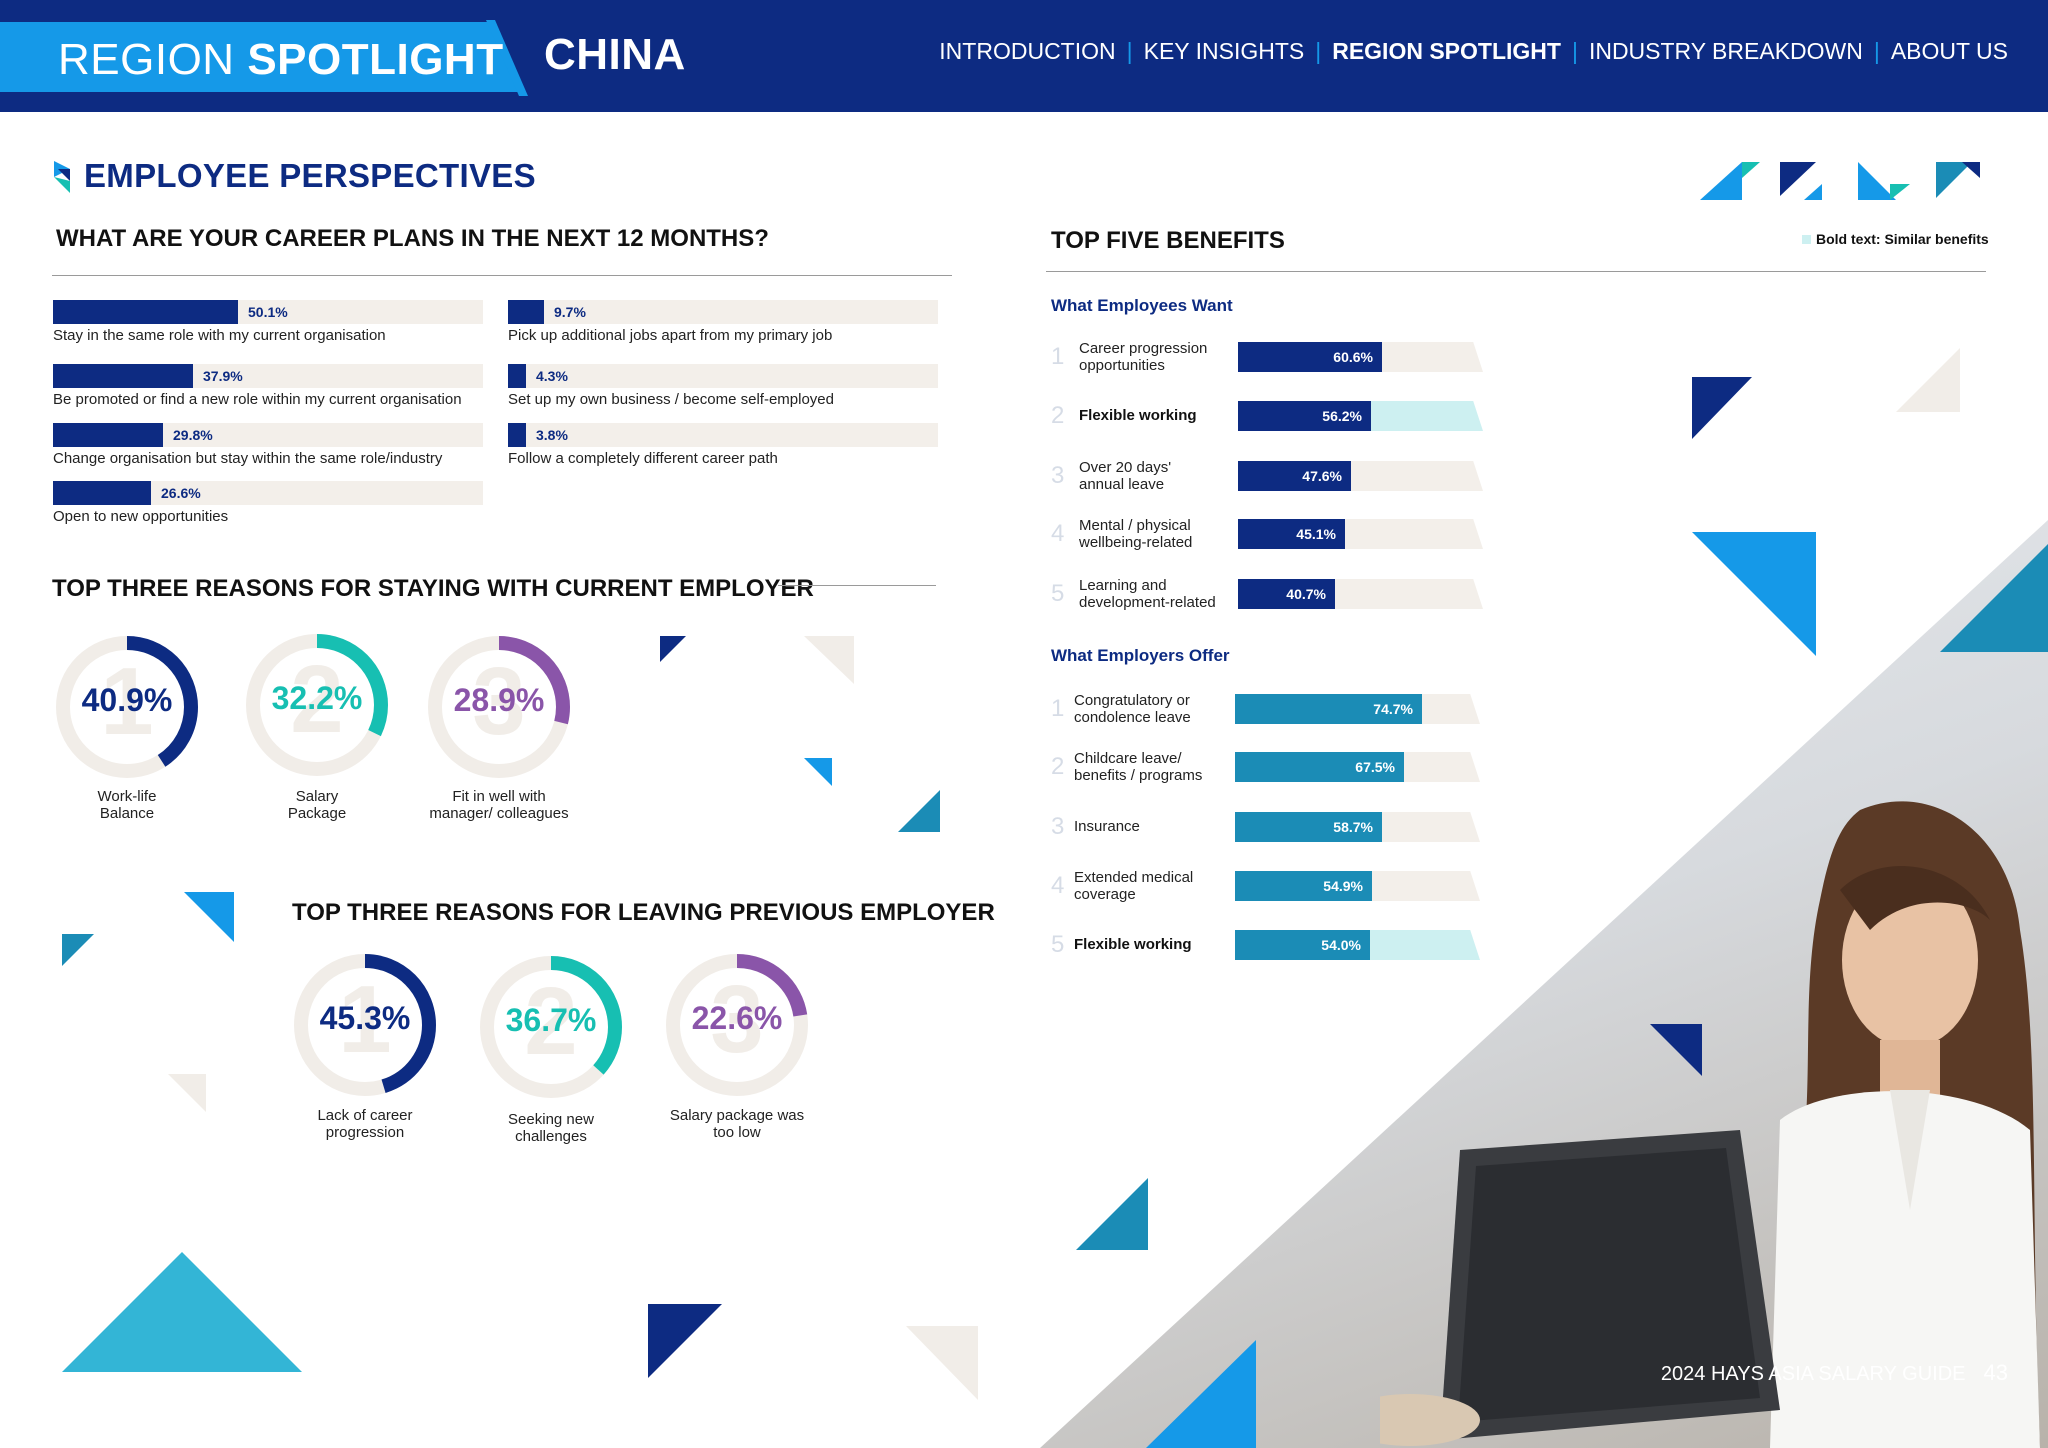 Image resolution: width=2048 pixels, height=1448 pixels. Describe the element at coordinates (268, 376) in the screenshot. I see `career-bar-track: 37.9%` at that location.